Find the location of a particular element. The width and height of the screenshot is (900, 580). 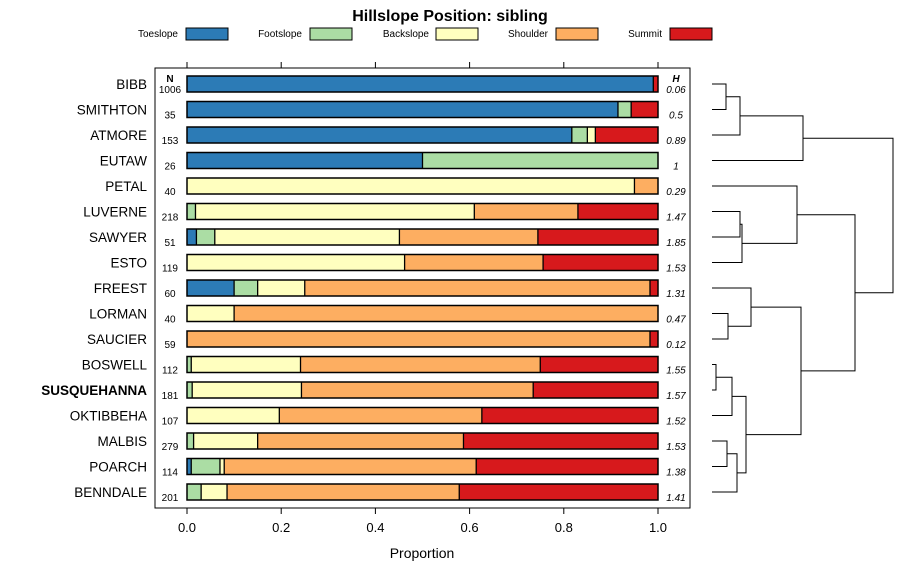

row-n-count: 119 is located at coordinates (170, 269).